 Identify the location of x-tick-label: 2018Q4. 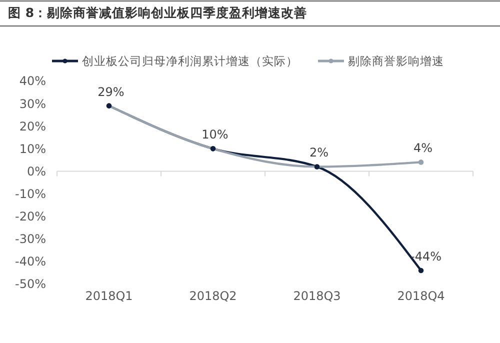
(421, 296).